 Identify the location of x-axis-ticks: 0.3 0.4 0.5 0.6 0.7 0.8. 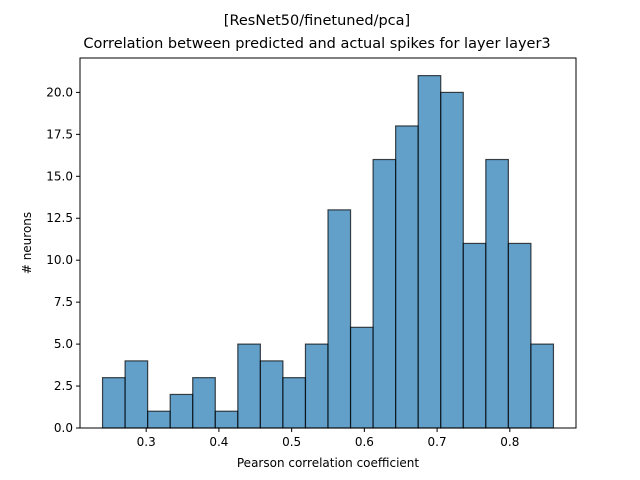
(328, 438).